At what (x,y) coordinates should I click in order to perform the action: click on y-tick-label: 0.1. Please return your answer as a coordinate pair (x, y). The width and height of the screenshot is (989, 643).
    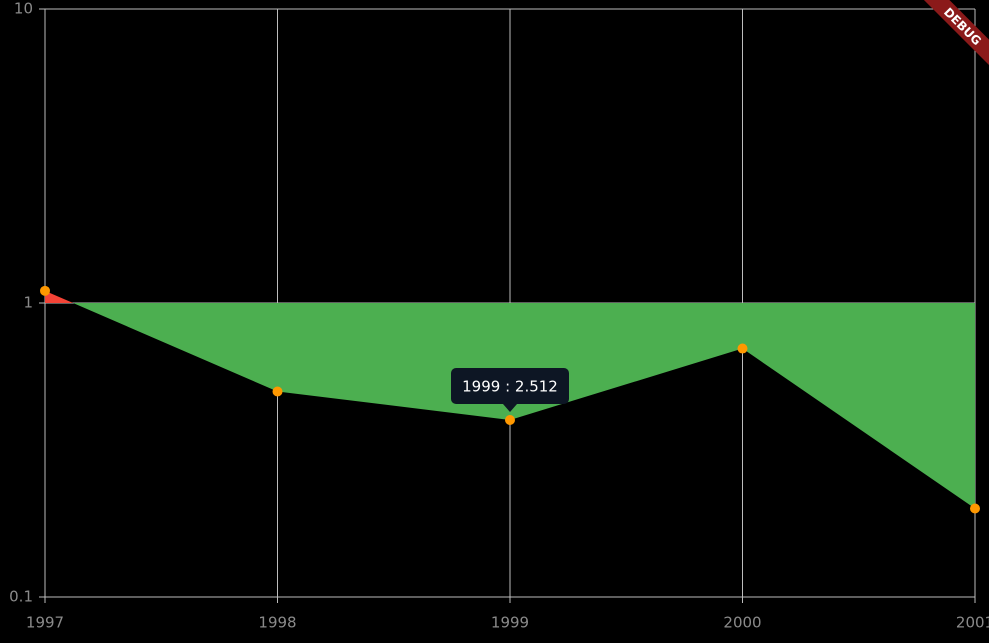
    Looking at the image, I should click on (21, 597).